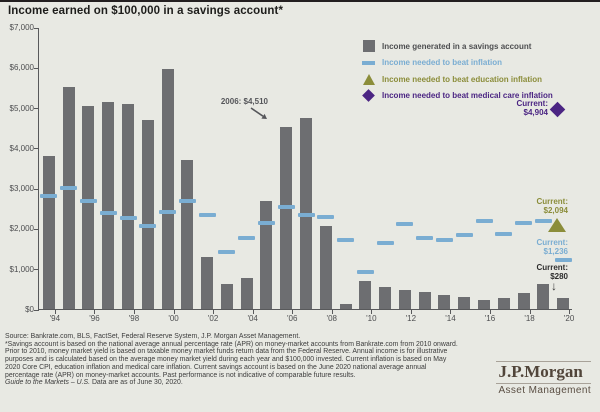  I want to click on x-axis-label: '20, so click(569, 318).